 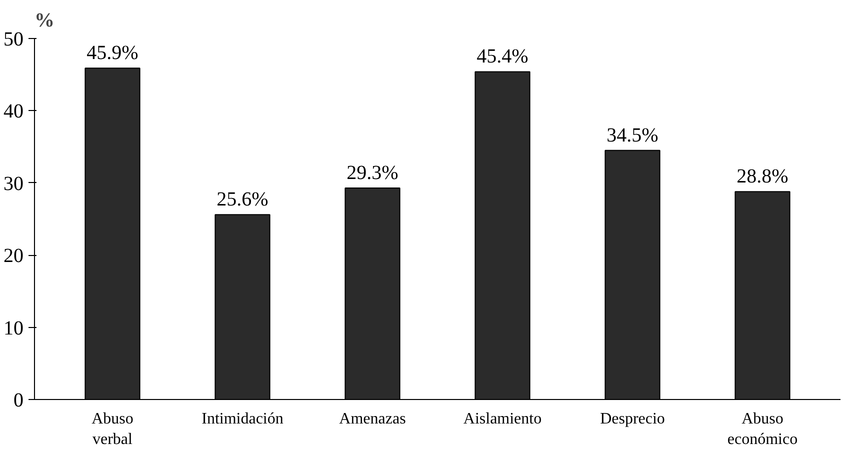 I want to click on data-label: 28.8%, so click(x=762, y=177).